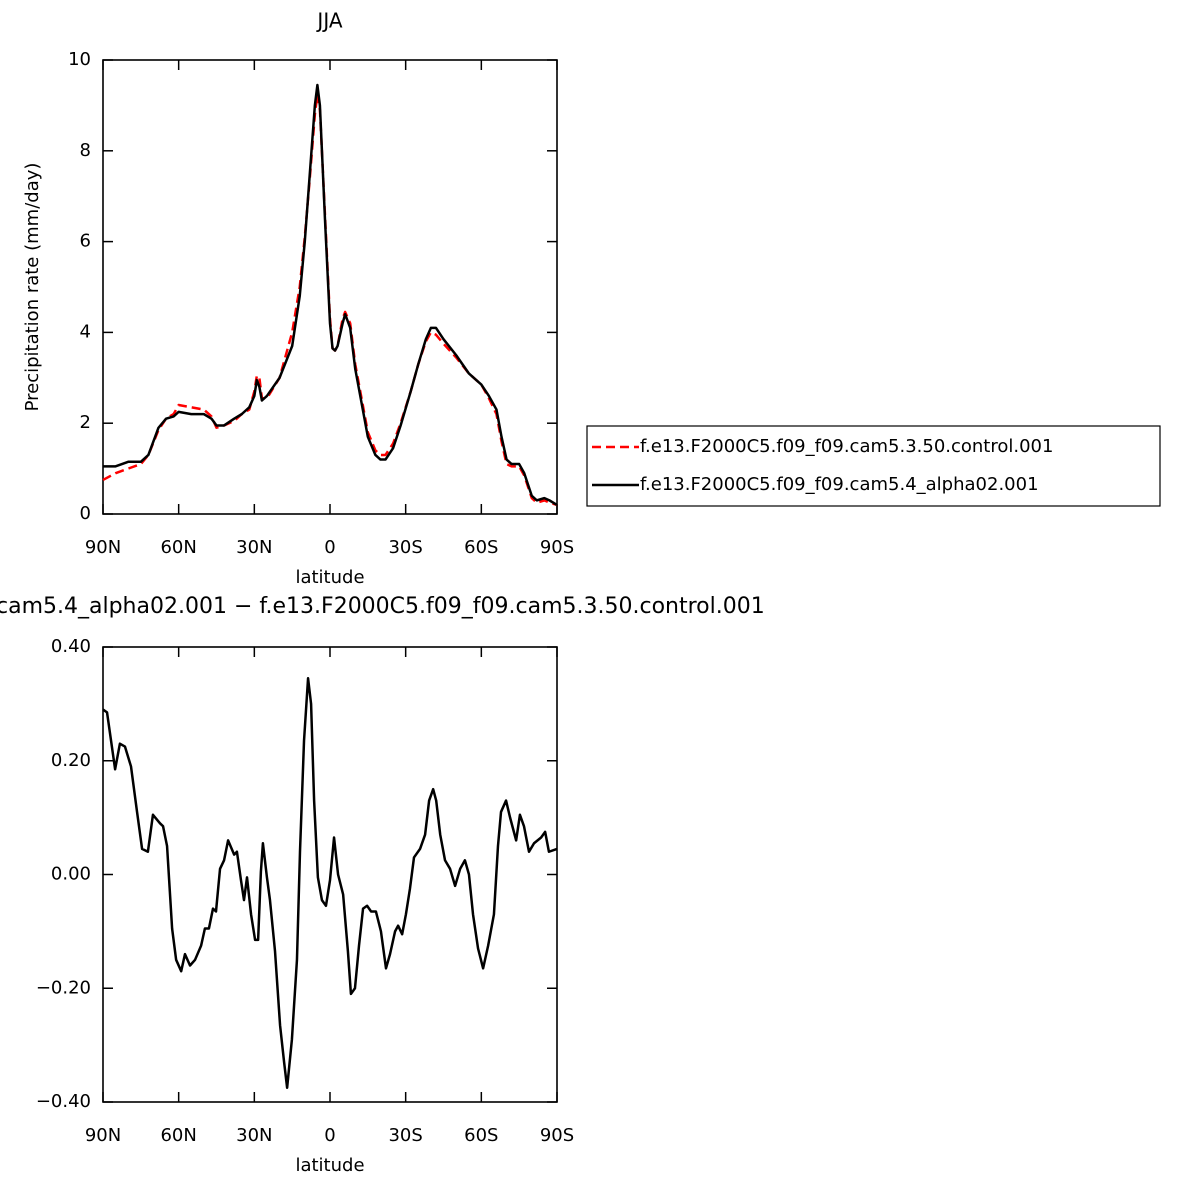  Describe the element at coordinates (71, 874) in the screenshot. I see `y-tick-label: 0.00` at that location.